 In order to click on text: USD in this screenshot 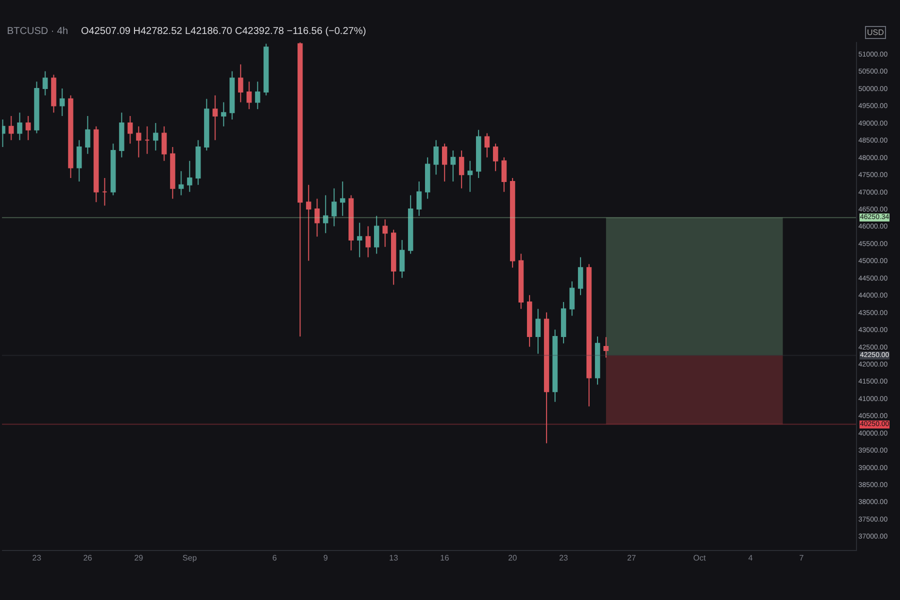, I will do `click(875, 32)`.